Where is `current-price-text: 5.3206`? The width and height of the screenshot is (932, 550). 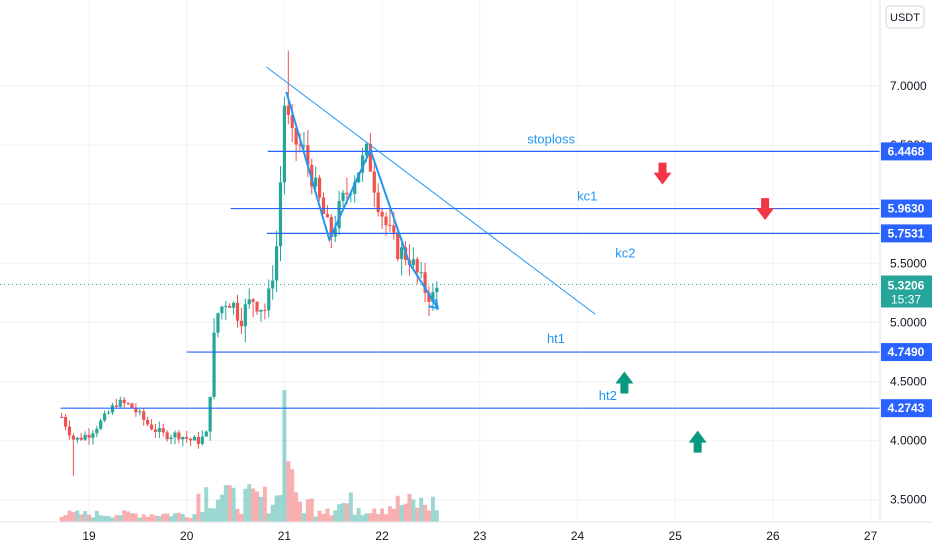
current-price-text: 5.3206 is located at coordinates (906, 286).